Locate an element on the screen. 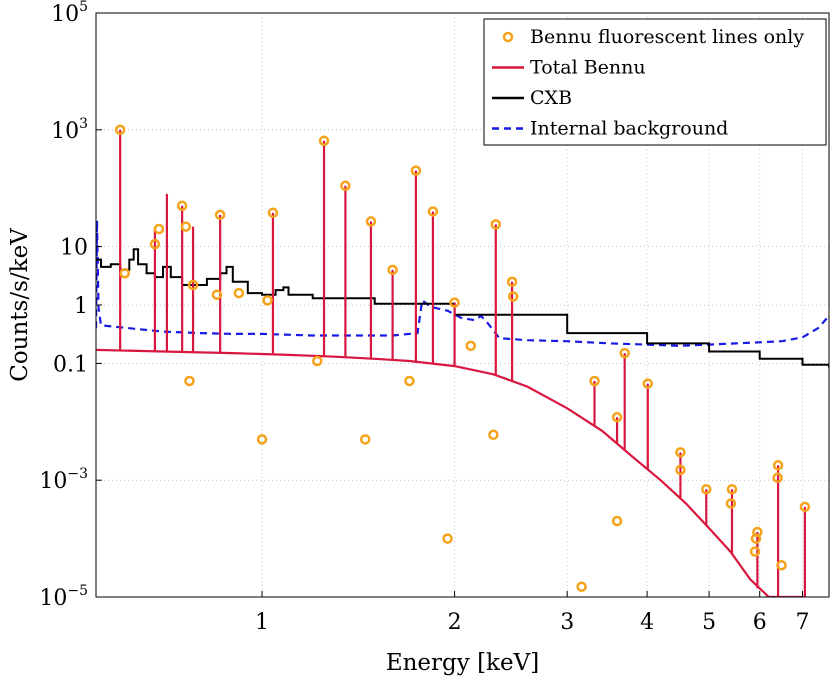  legend-entry-fluorescent: Bennu fluorescent lines only is located at coordinates (653, 37).